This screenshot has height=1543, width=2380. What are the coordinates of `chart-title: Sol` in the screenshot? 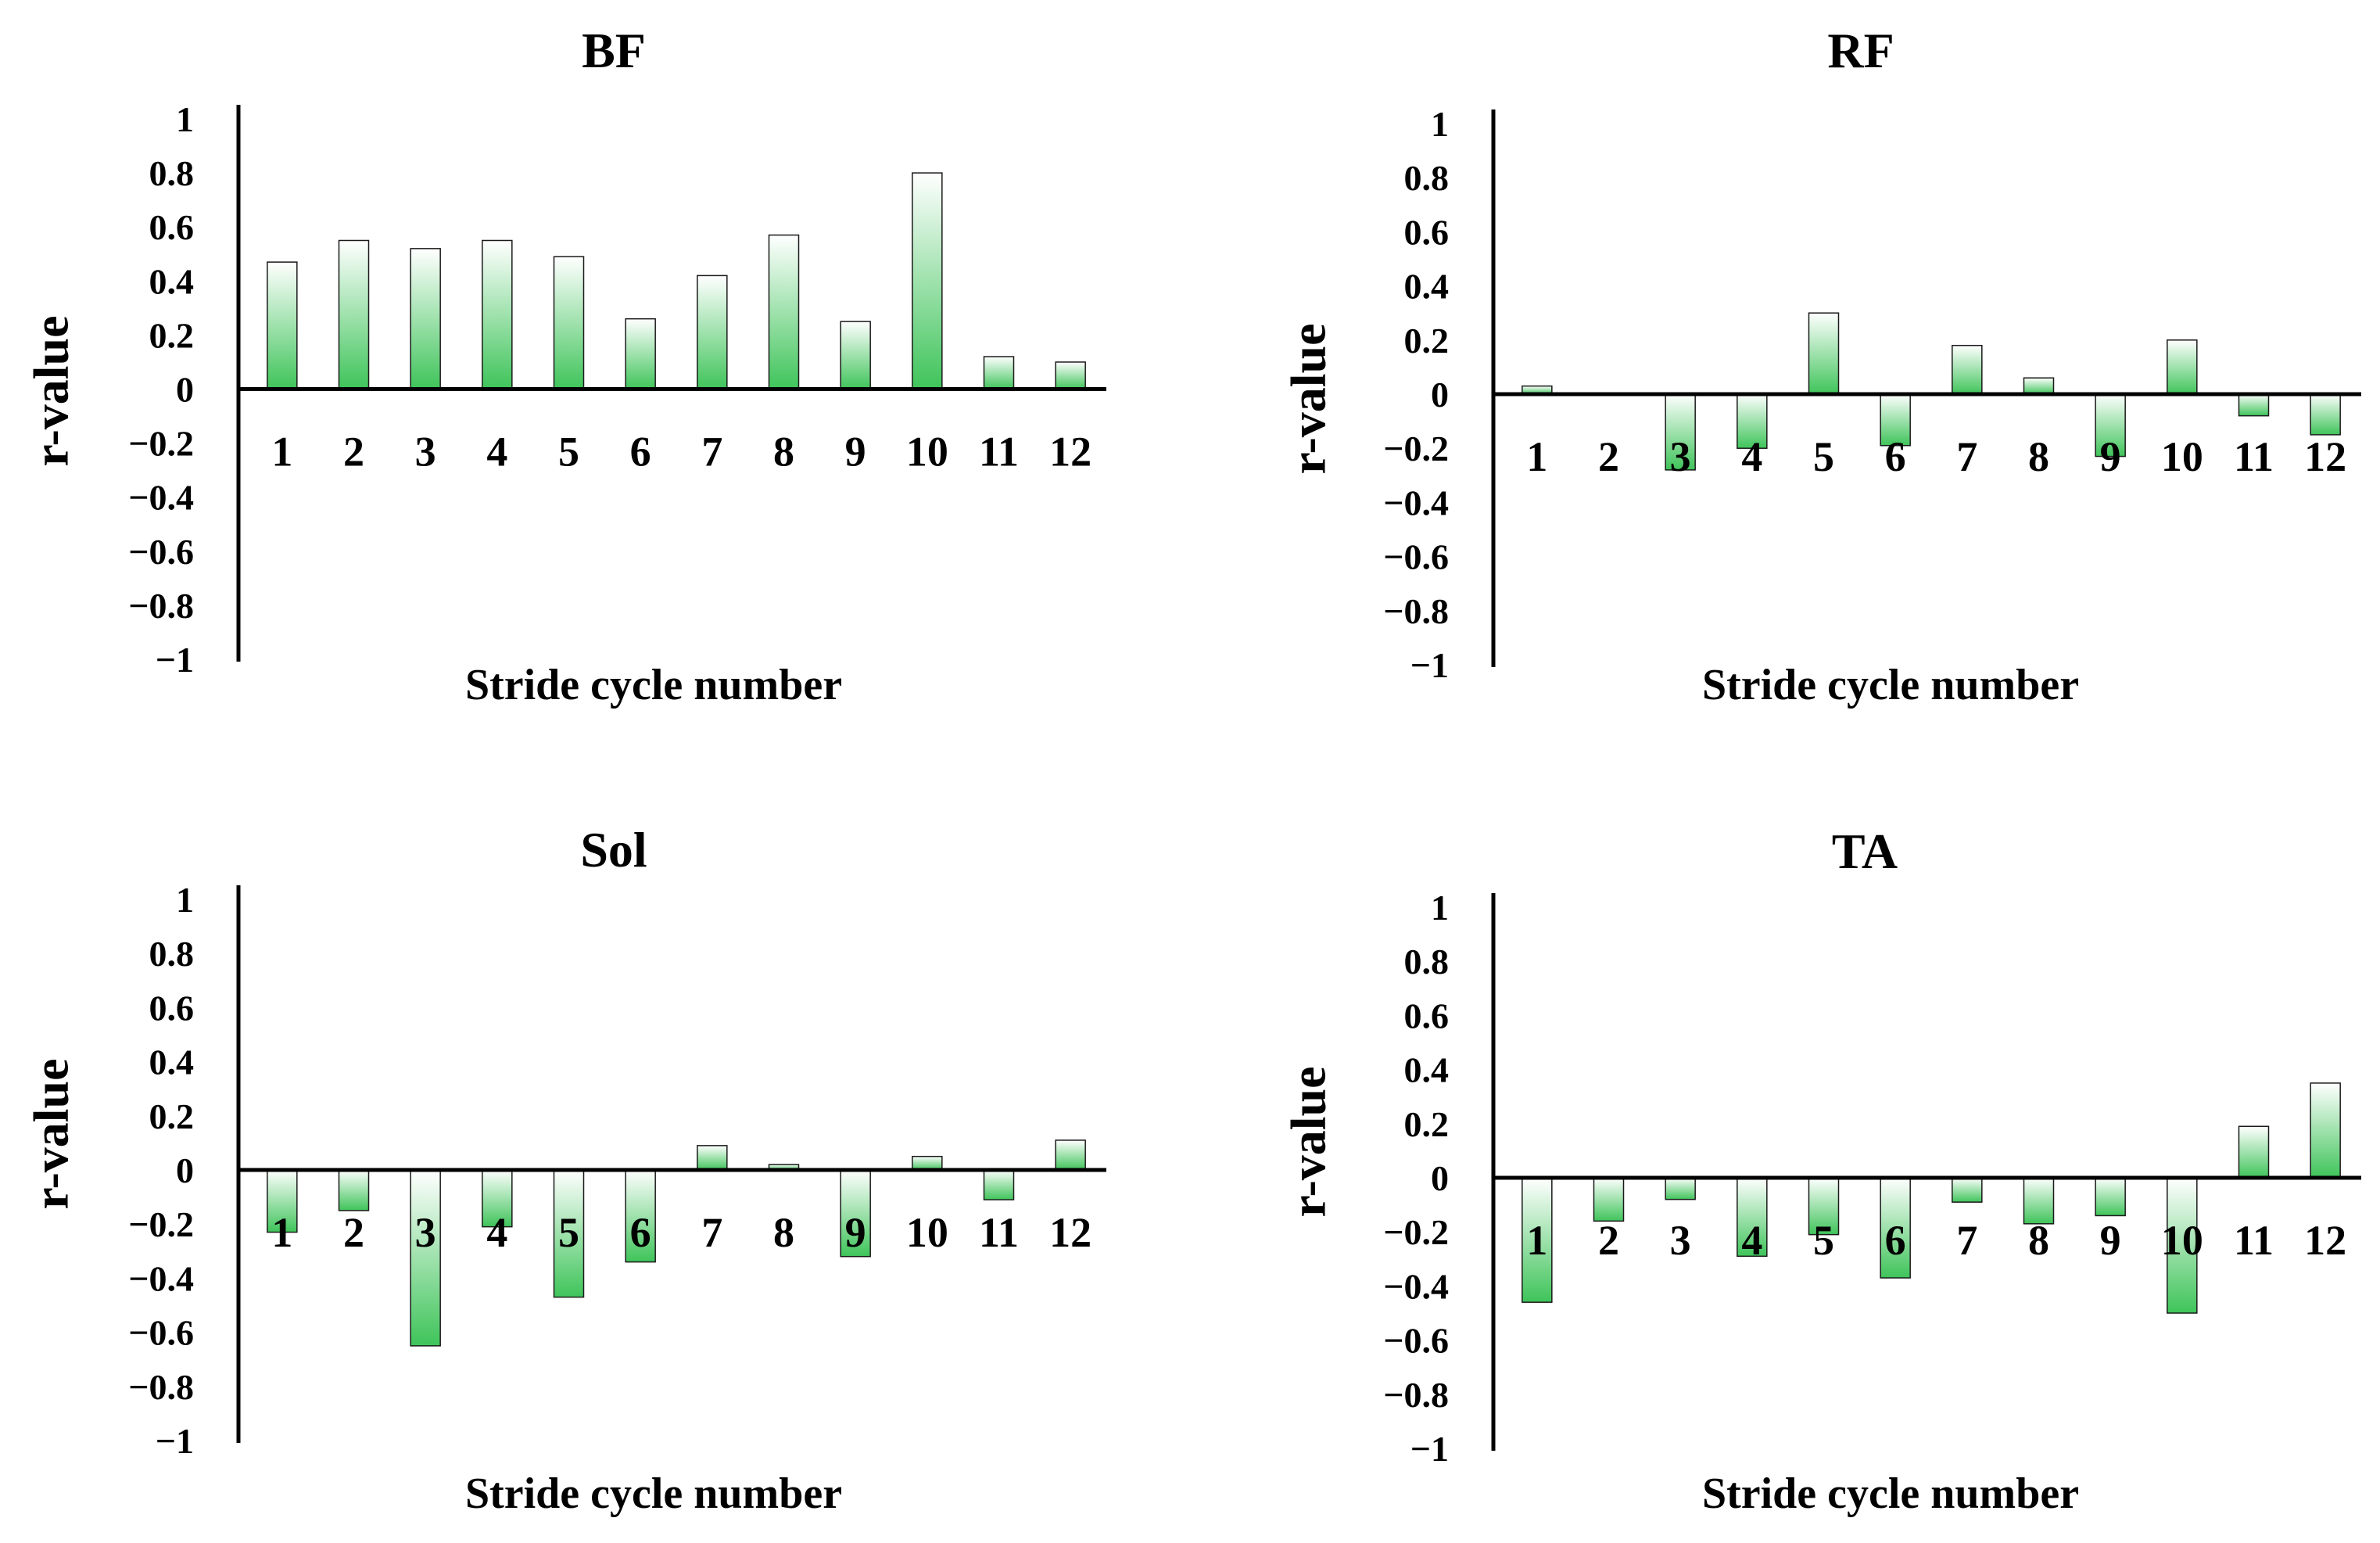 It's located at (613, 849).